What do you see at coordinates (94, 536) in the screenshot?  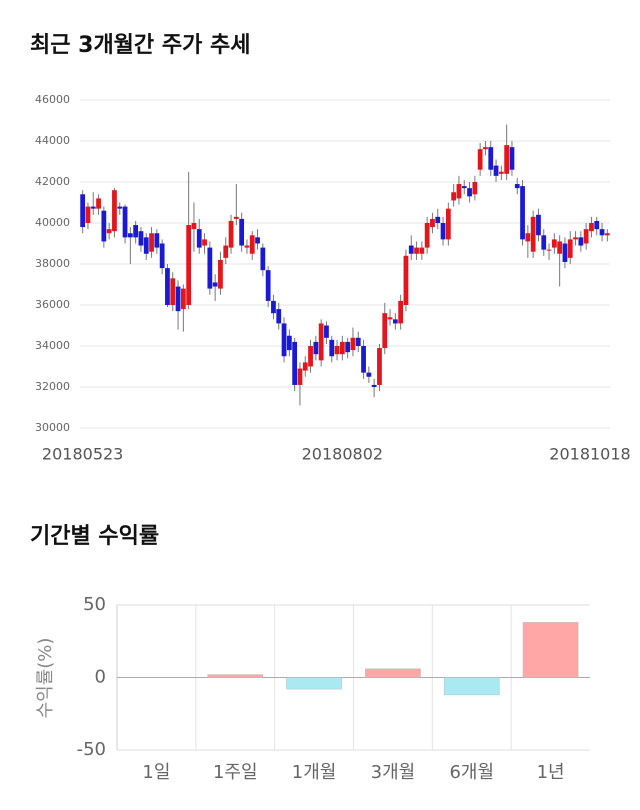 I see `chart-title: 기간별 수익률` at bounding box center [94, 536].